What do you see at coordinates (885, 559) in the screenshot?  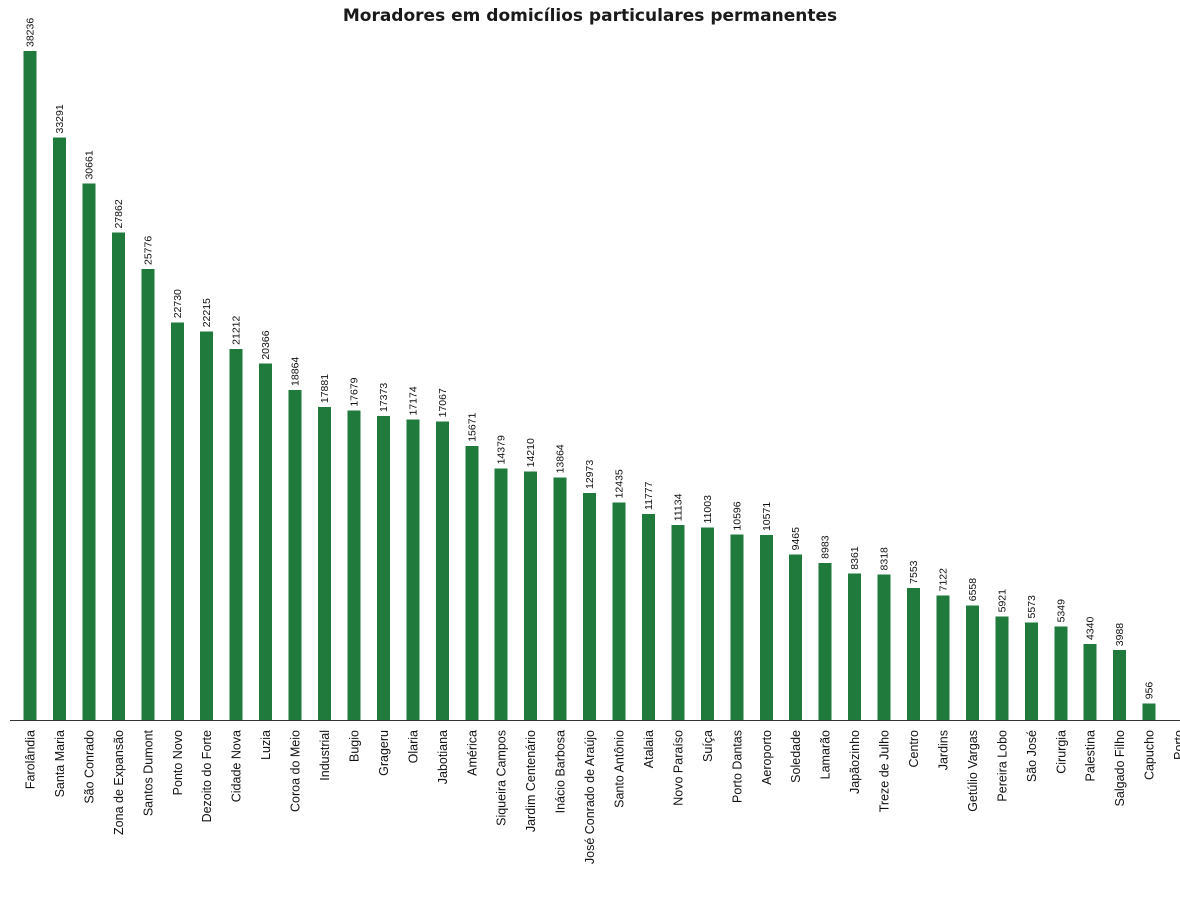 I see `value-label-30: 8318` at bounding box center [885, 559].